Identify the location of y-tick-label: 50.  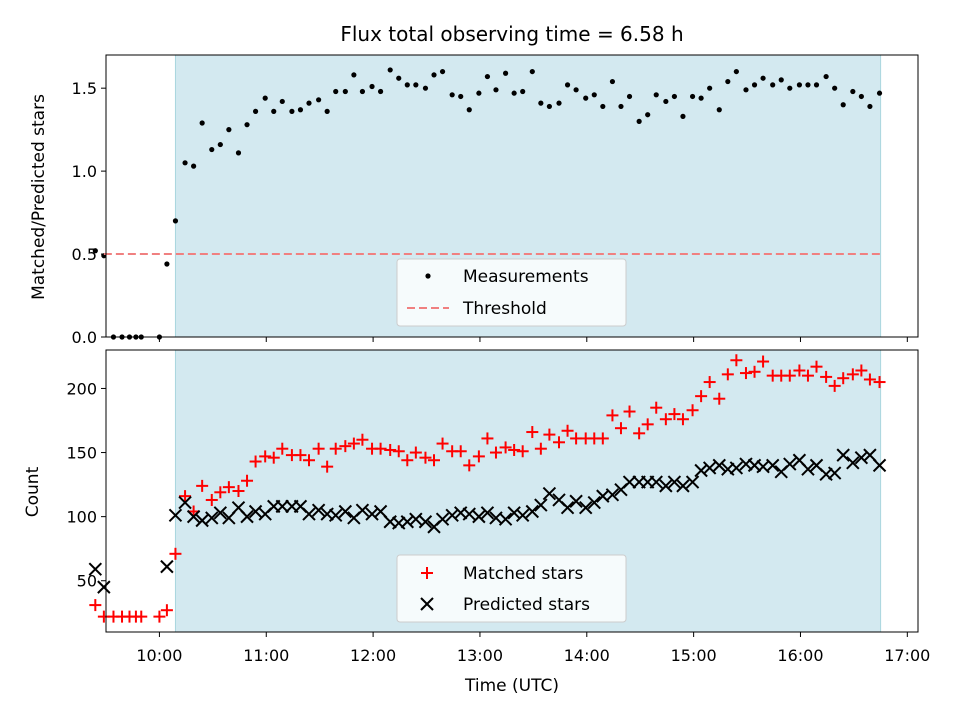
(87, 581).